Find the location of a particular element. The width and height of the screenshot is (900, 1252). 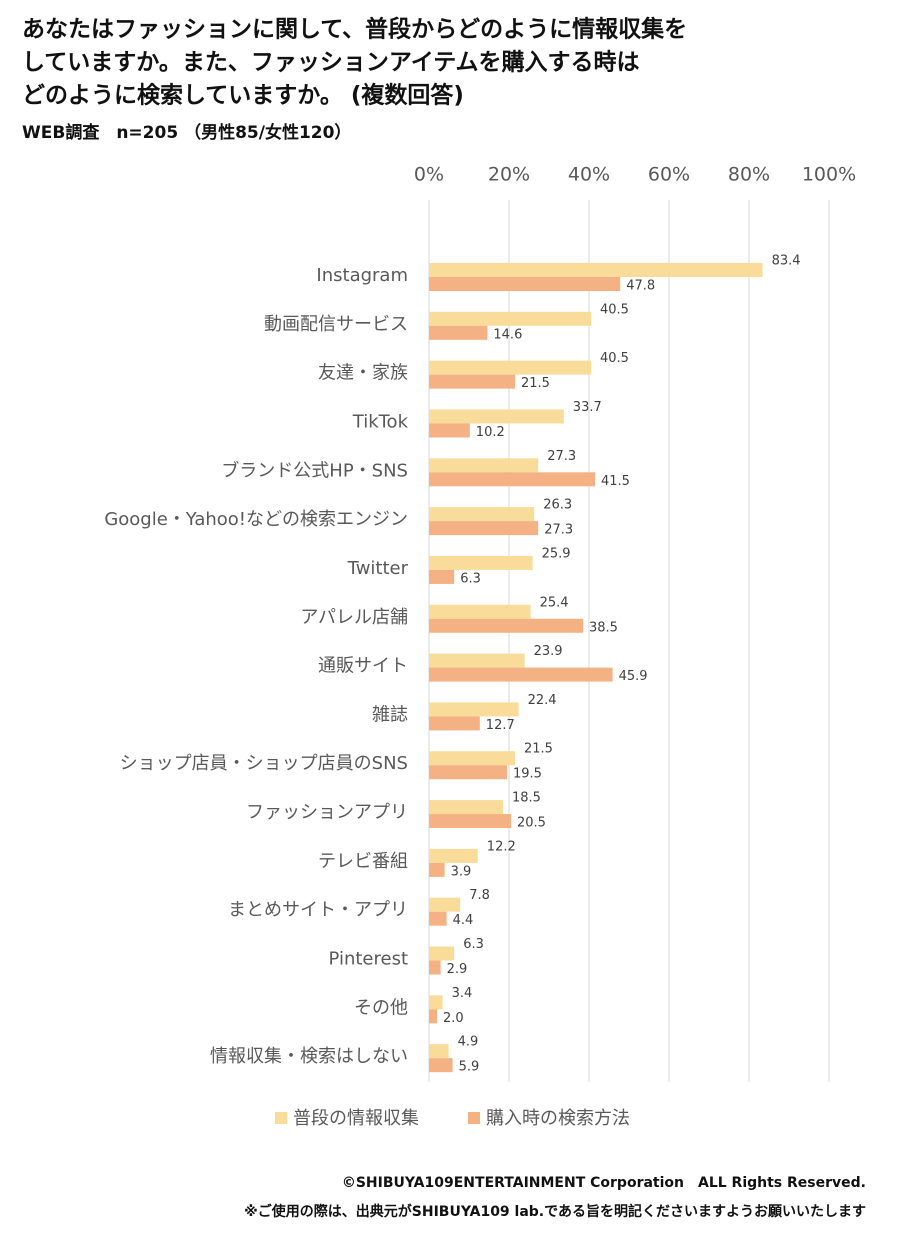

category-label: Pinterest is located at coordinates (368, 959).